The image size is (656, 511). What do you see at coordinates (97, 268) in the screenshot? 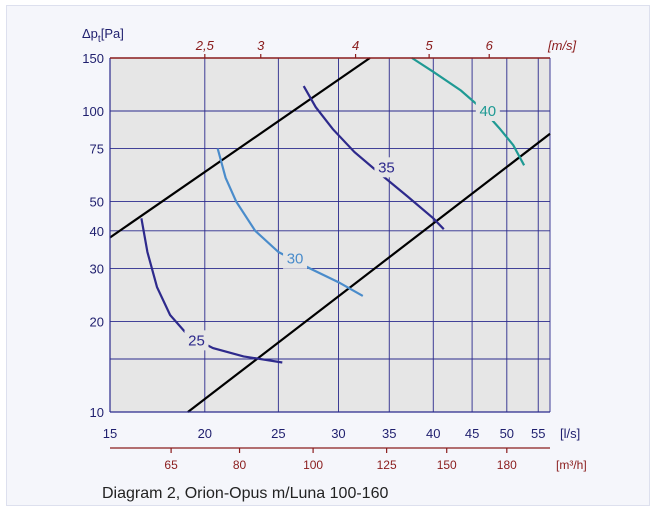
I see `y-tick-label: 30` at bounding box center [97, 268].